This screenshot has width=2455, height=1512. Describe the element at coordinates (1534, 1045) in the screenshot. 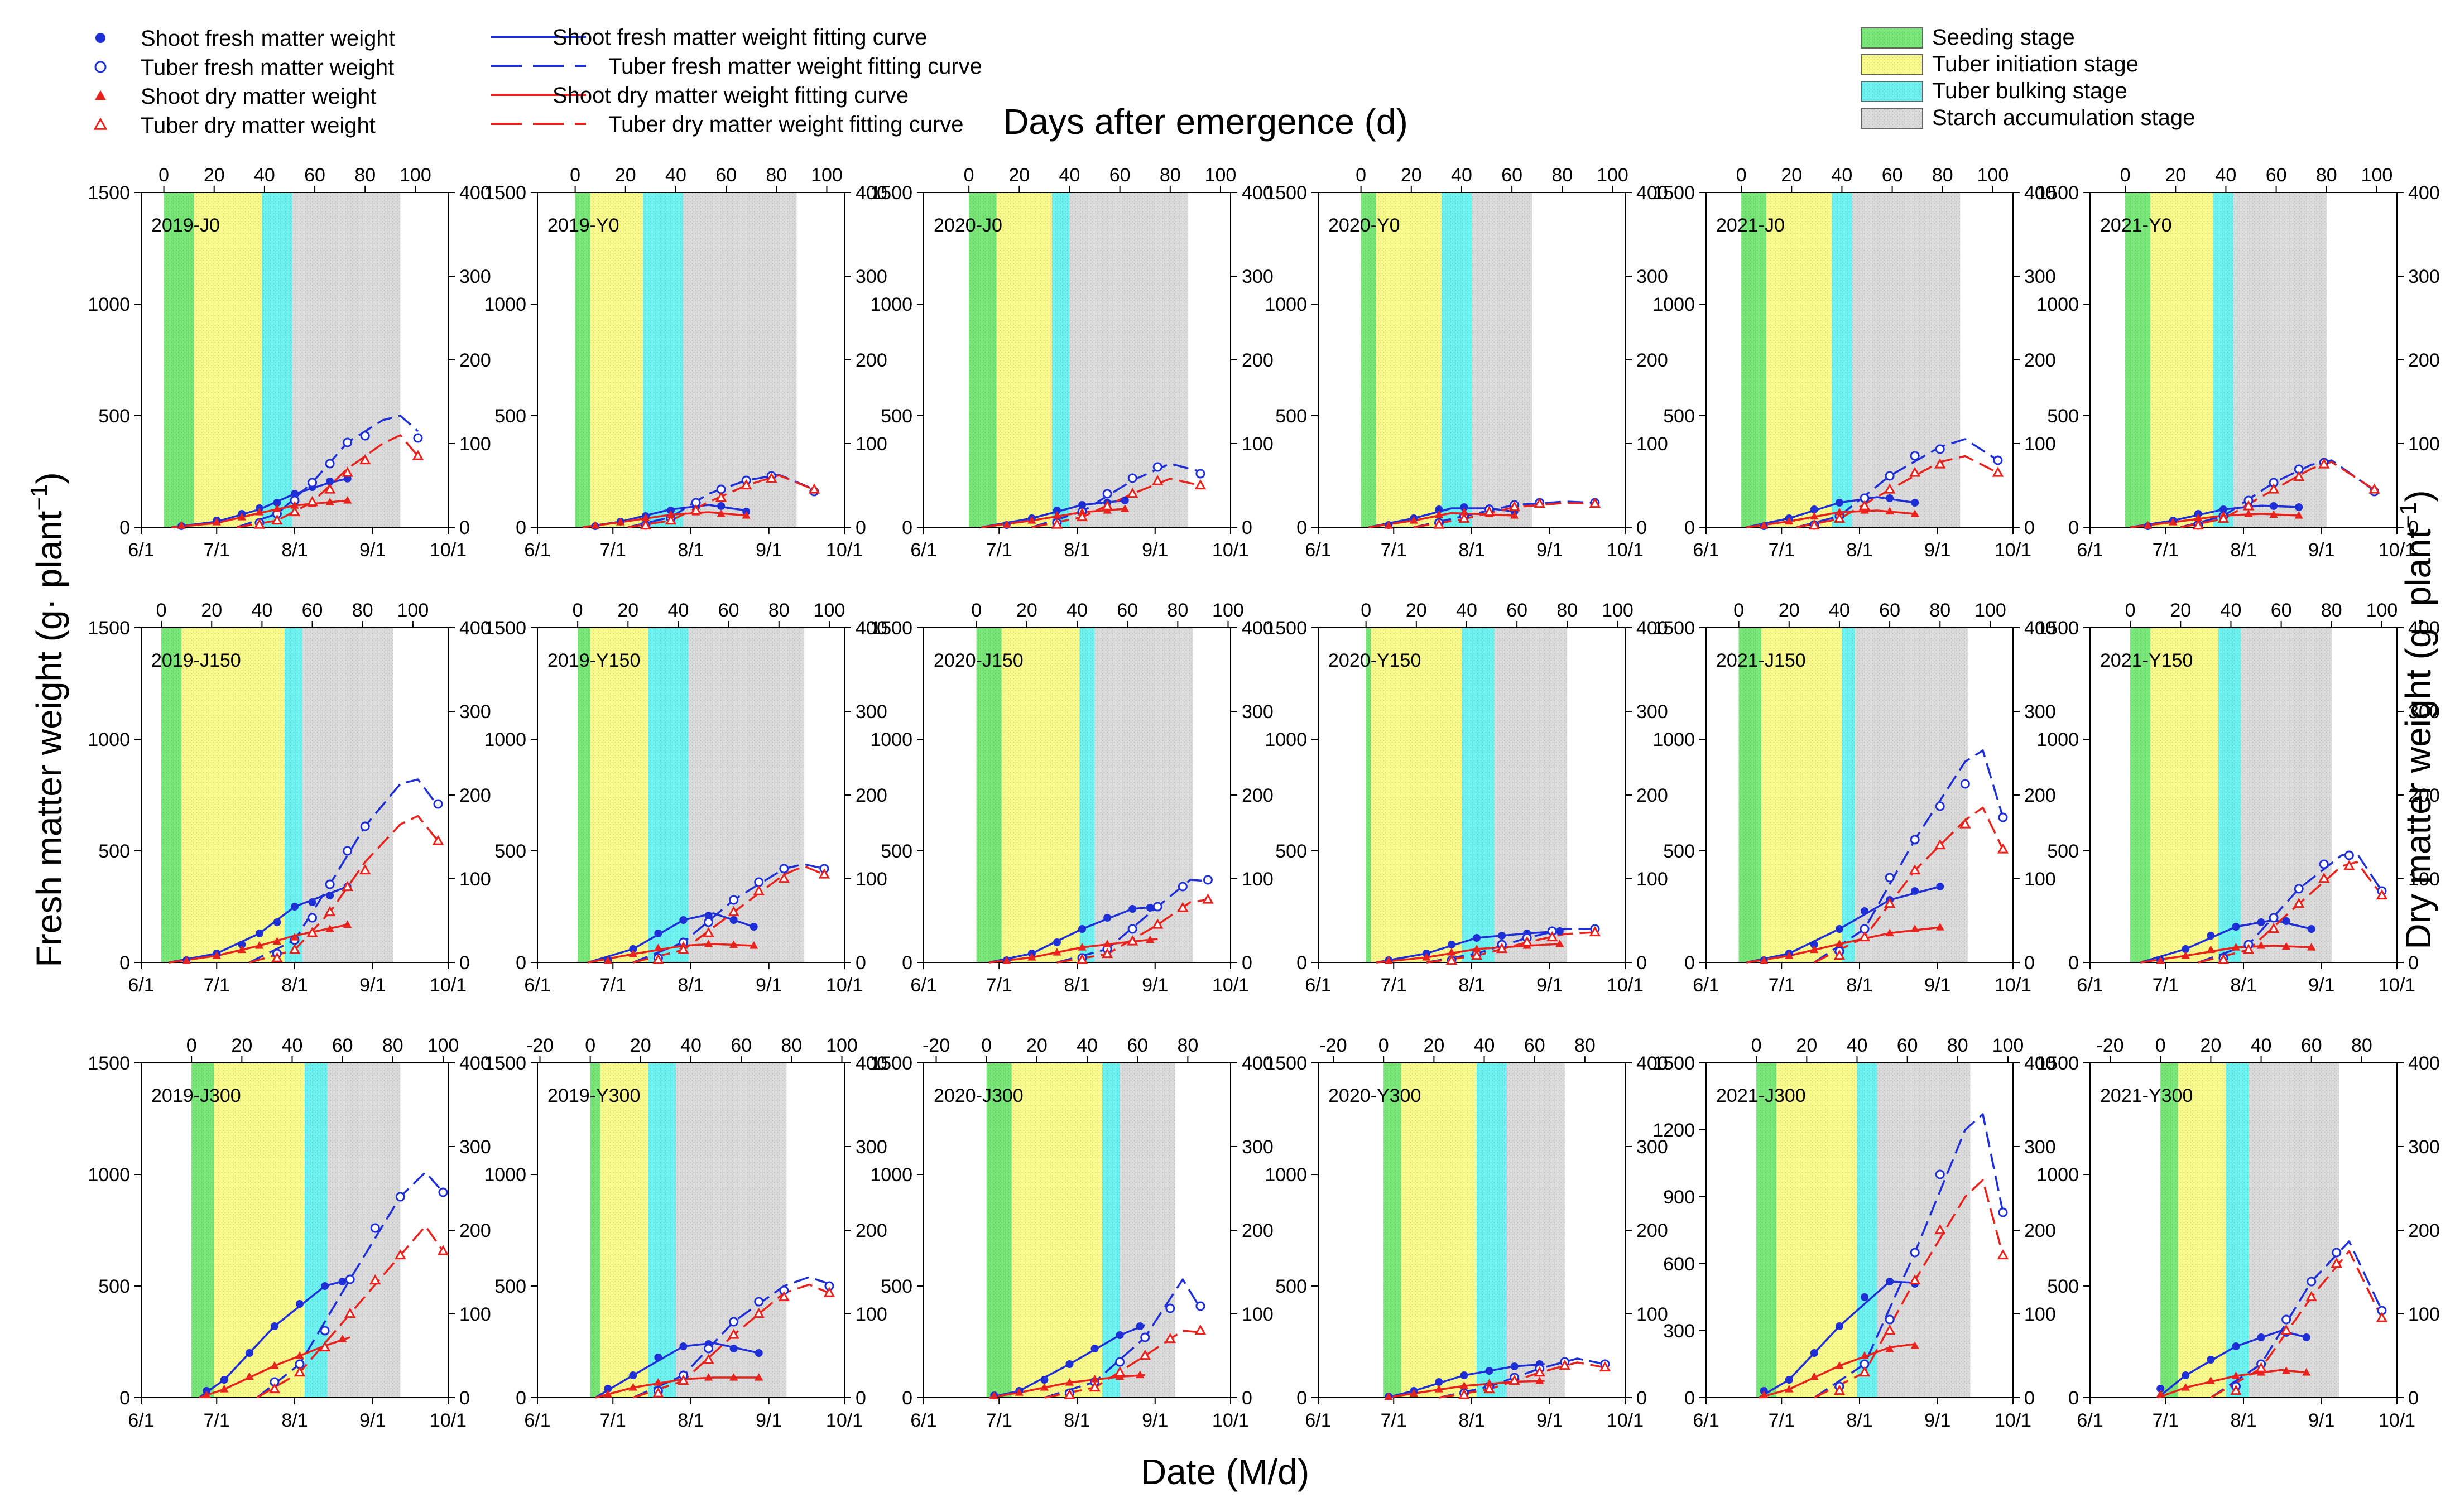

I see `top-tick-label: 60` at that location.